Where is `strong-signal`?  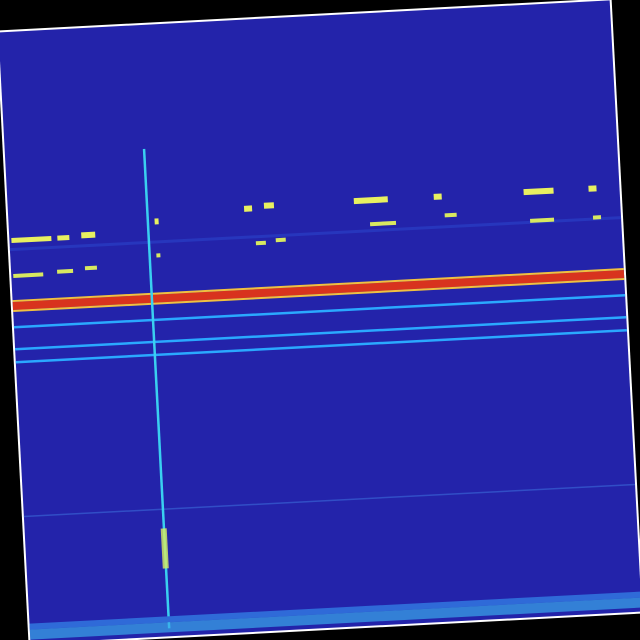 strong-signal is located at coordinates (318, 290).